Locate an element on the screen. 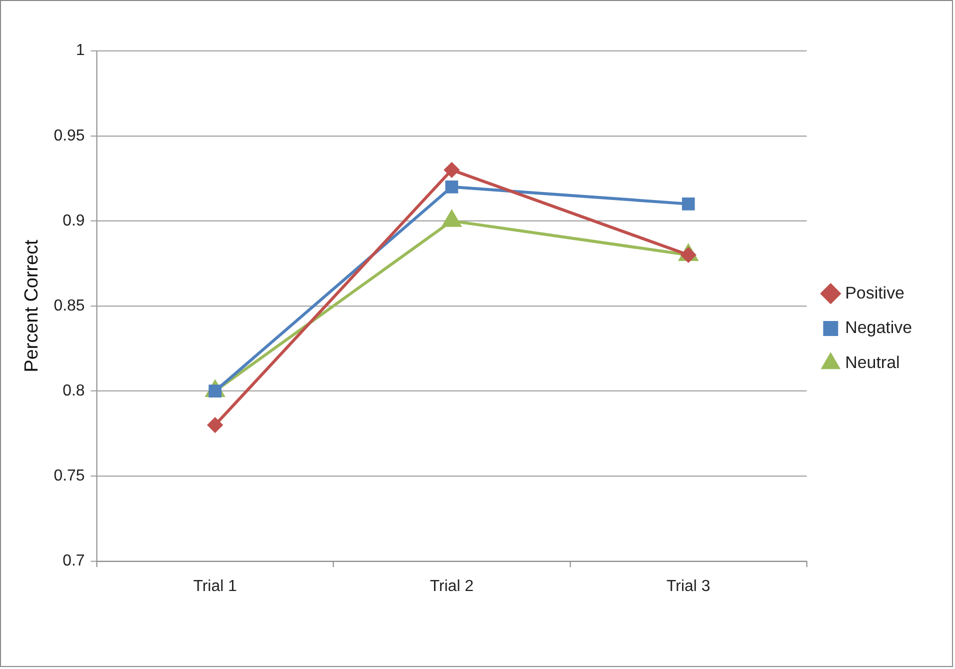  y-tick-label: 0.75 is located at coordinates (69, 475).